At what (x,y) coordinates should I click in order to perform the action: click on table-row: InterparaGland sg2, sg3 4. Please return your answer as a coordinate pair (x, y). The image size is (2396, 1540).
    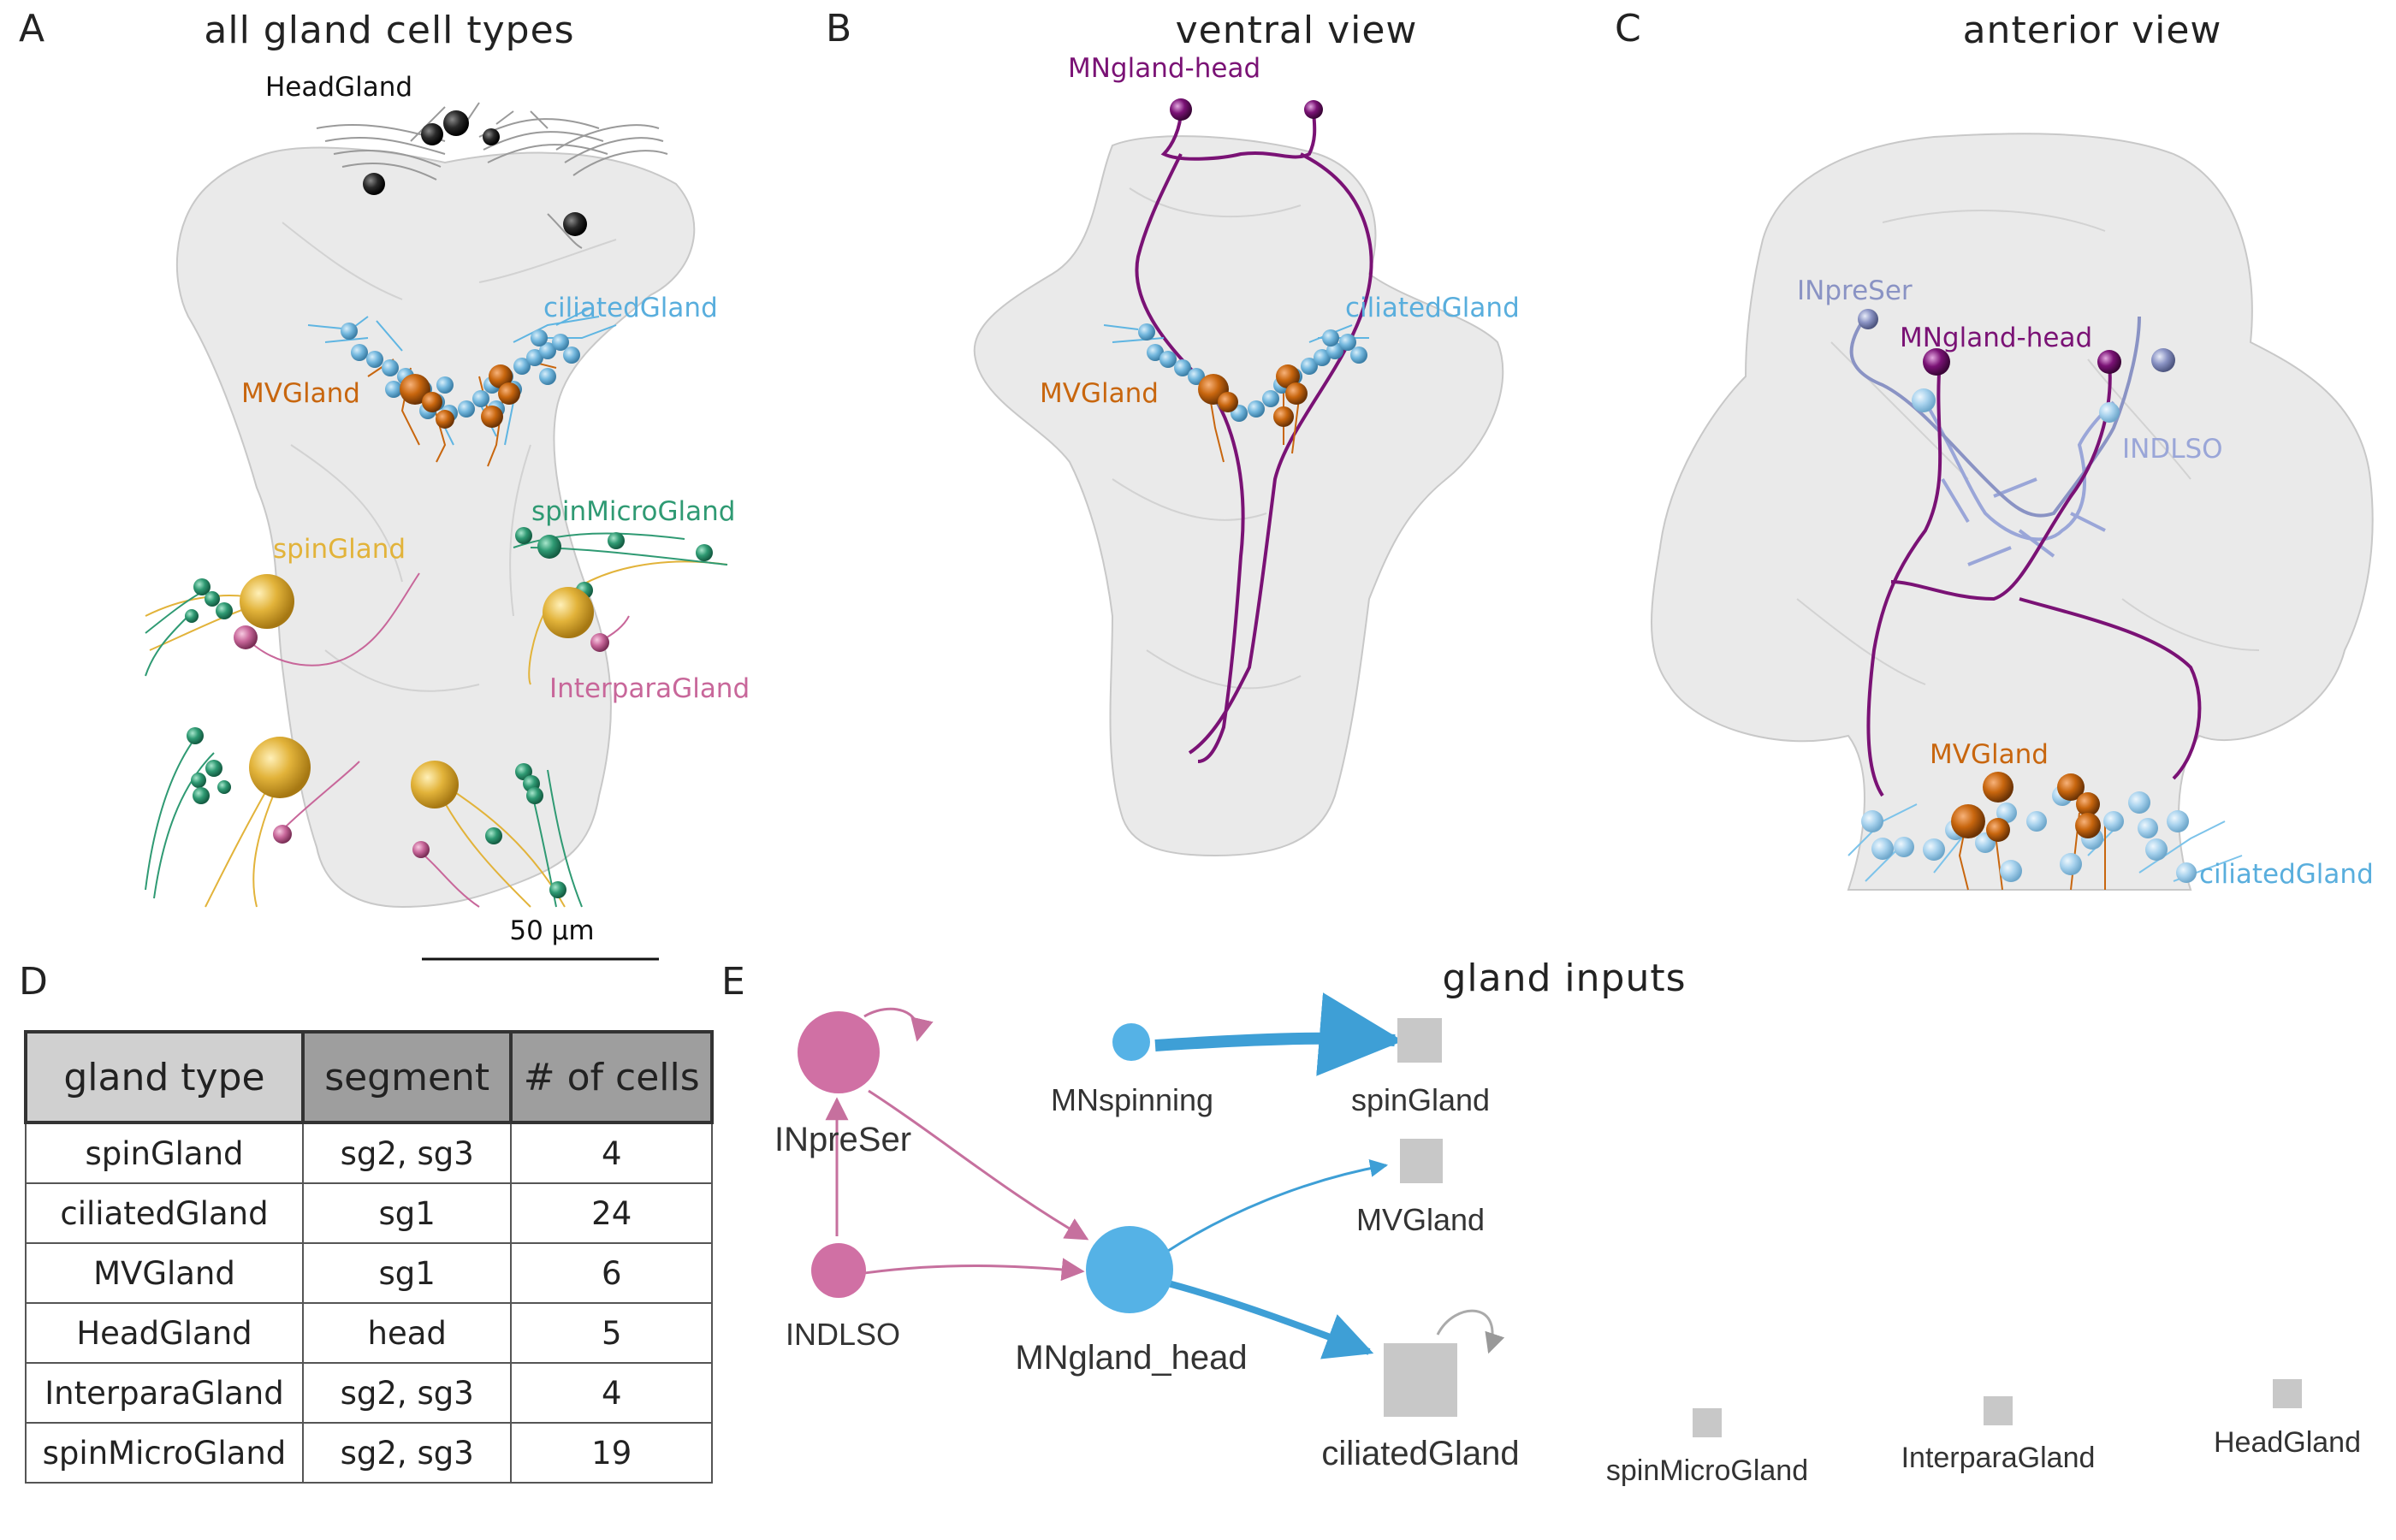
    Looking at the image, I should click on (369, 1393).